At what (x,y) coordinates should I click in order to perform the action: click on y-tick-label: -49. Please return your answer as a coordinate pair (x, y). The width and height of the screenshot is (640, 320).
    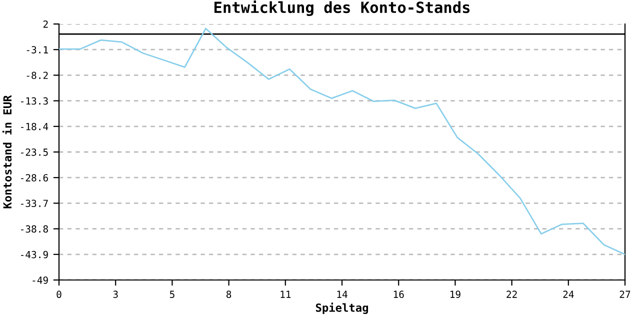
    Looking at the image, I should click on (40, 280).